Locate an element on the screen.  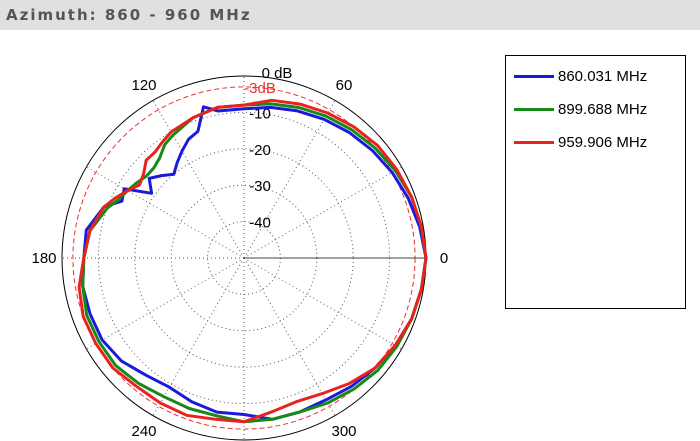
angle-tick-label: 0 is located at coordinates (444, 258).